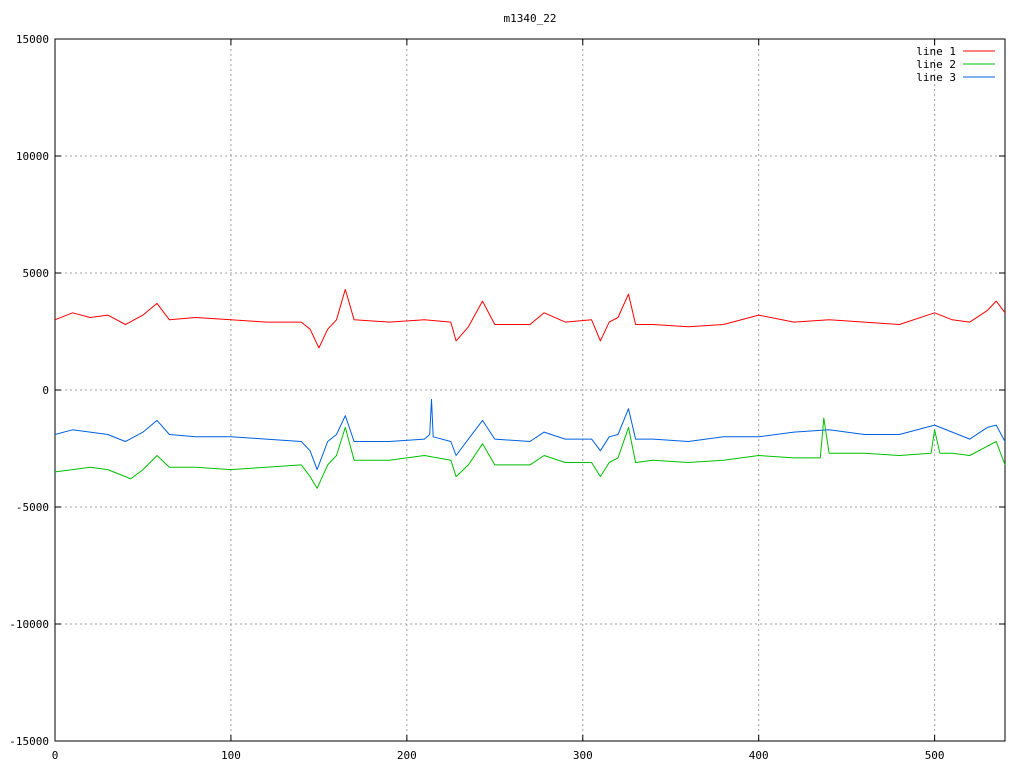  Describe the element at coordinates (231, 755) in the screenshot. I see `x-tick-label: 100` at that location.